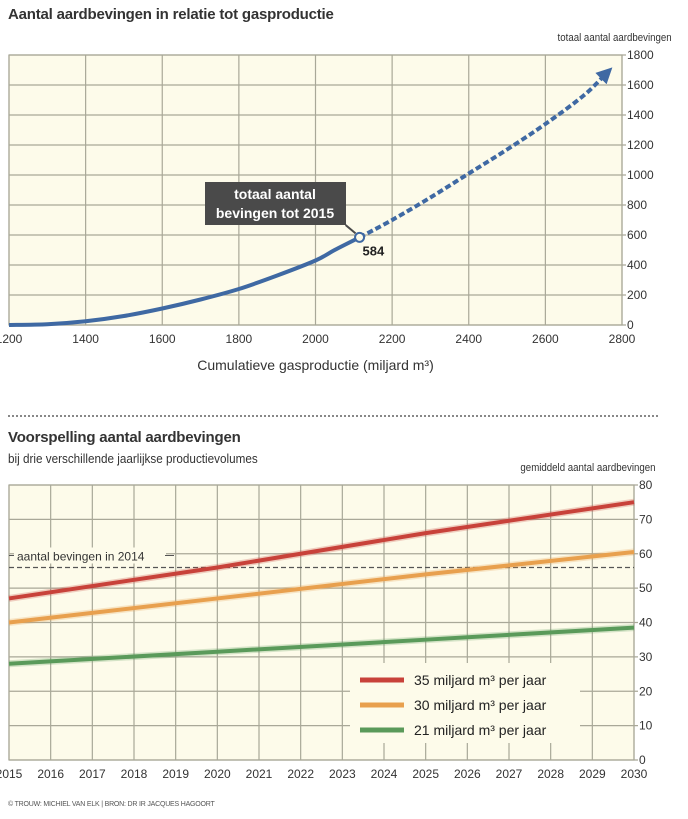  Describe the element at coordinates (184, 281) in the screenshot. I see `chart1-series-measured-line` at that location.